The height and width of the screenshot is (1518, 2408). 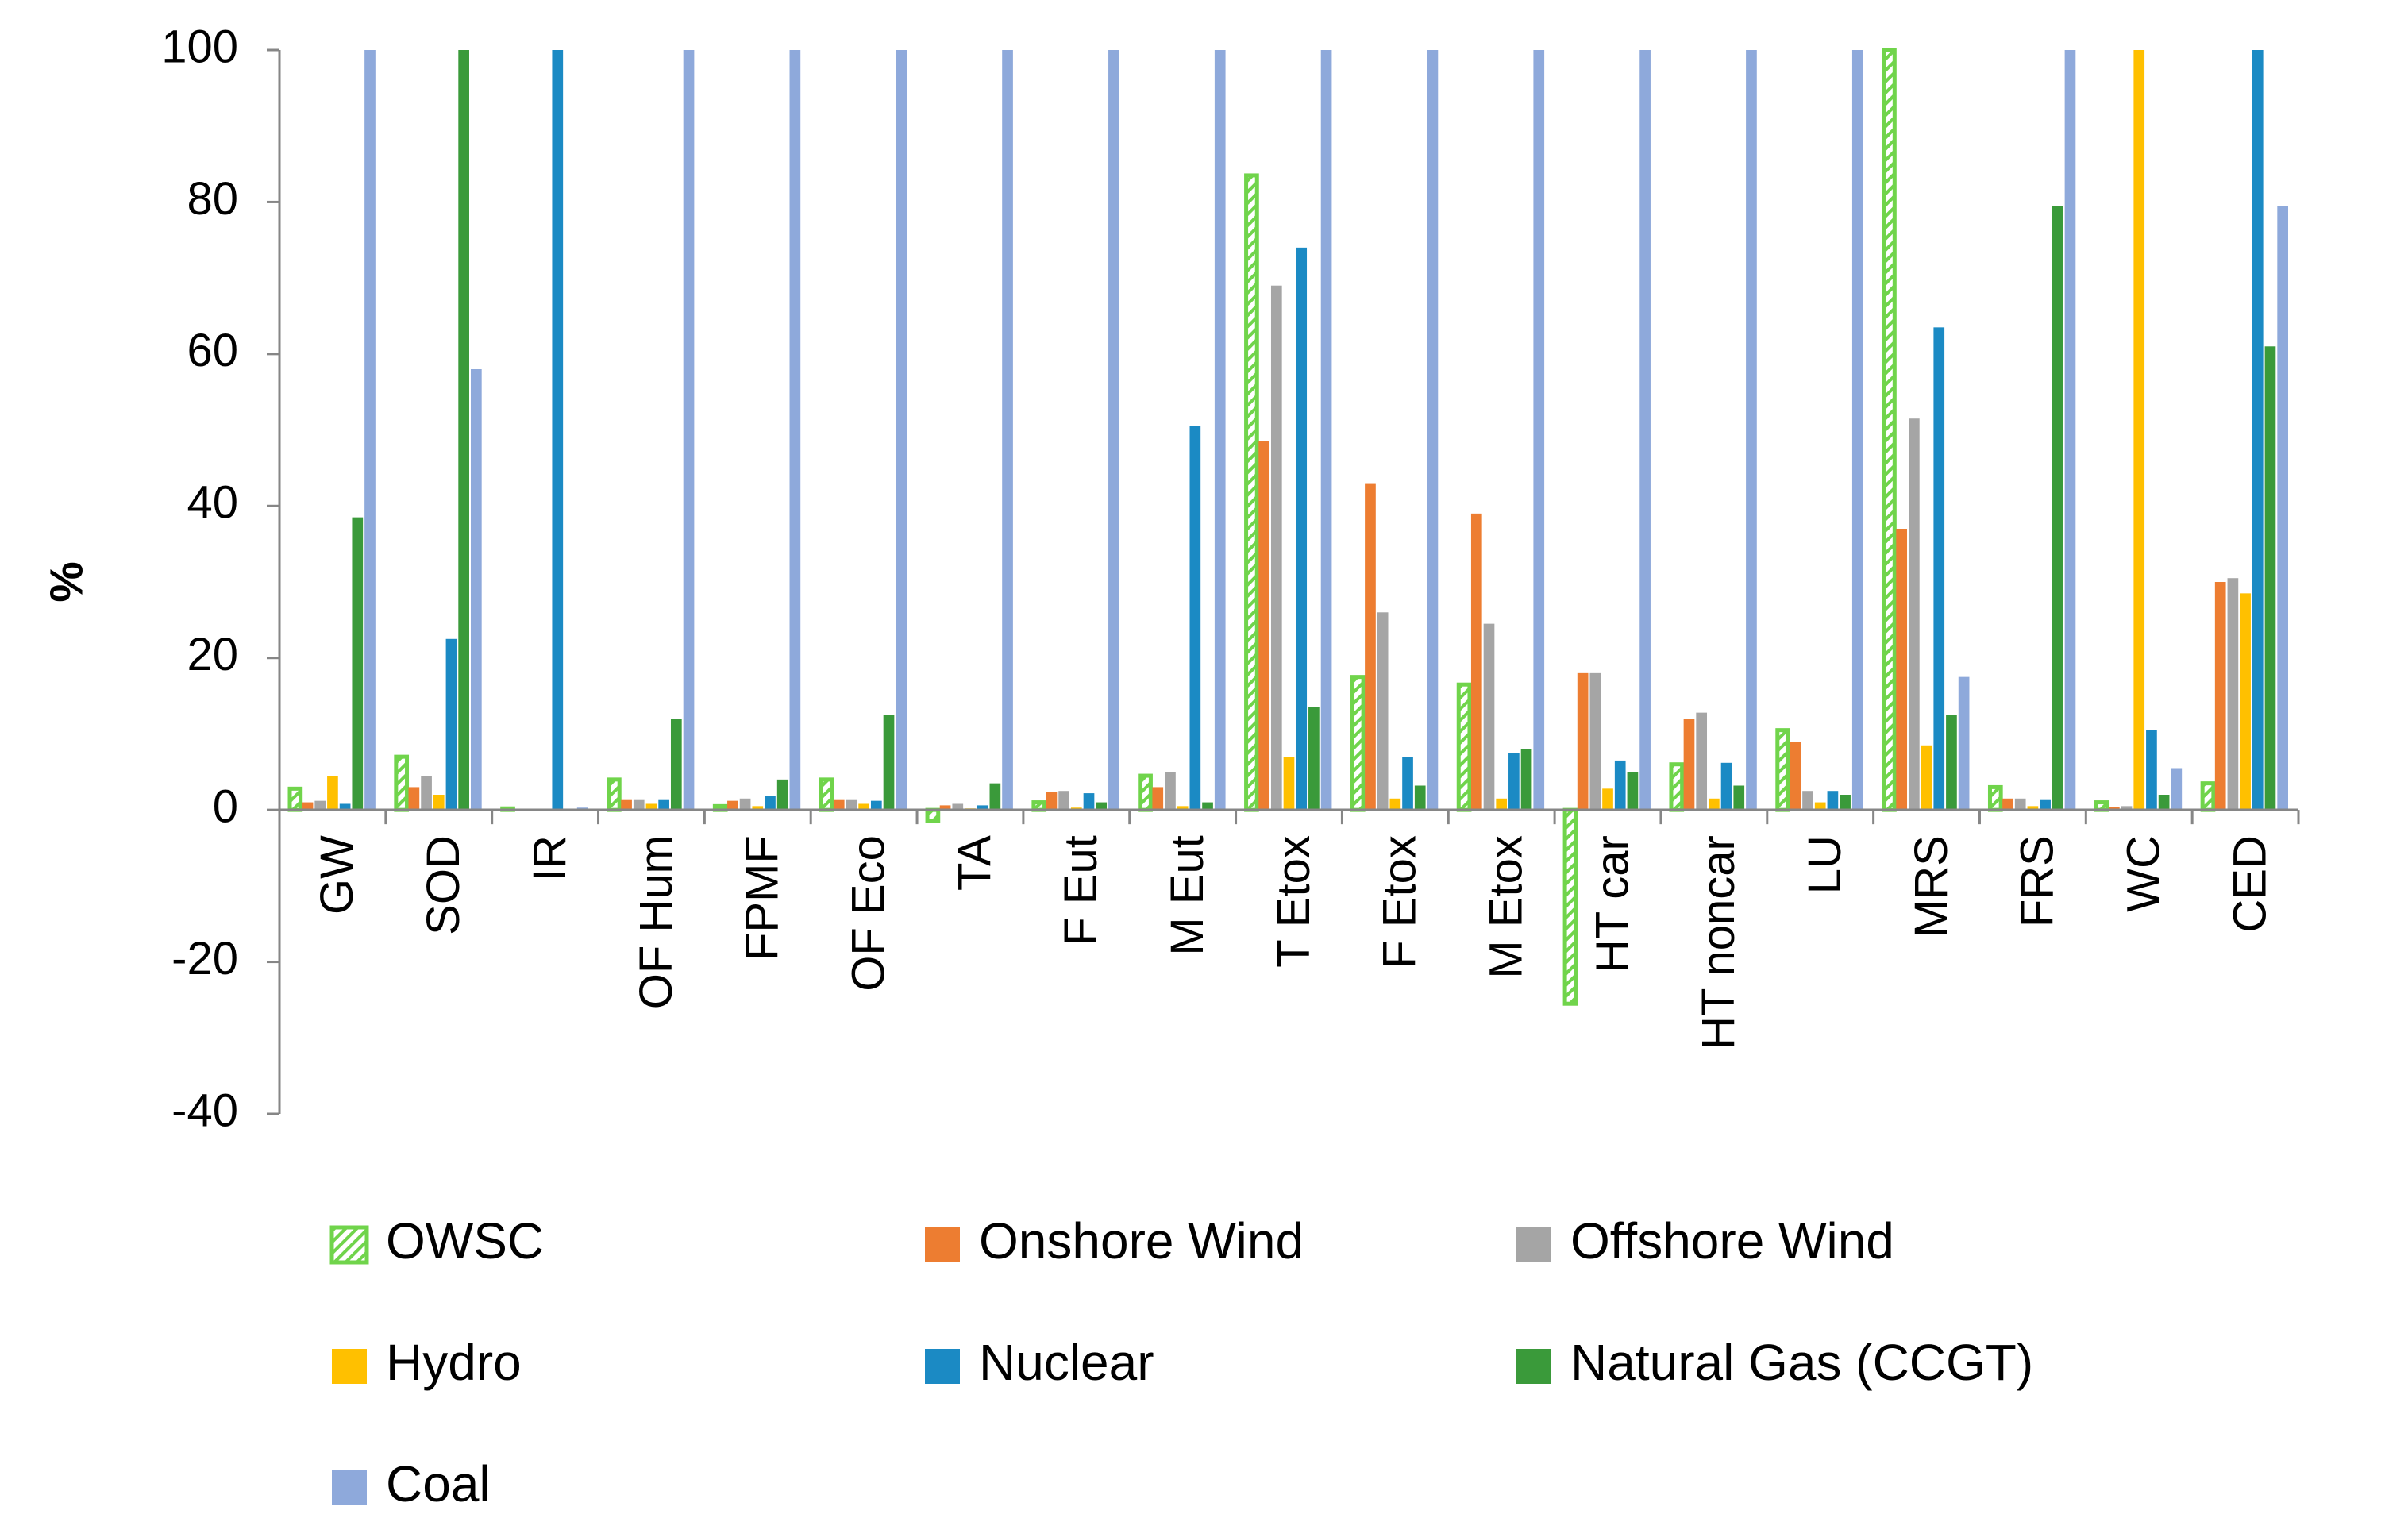 What do you see at coordinates (732, 805) in the screenshot?
I see `bar-onshore-wind-fpmf` at bounding box center [732, 805].